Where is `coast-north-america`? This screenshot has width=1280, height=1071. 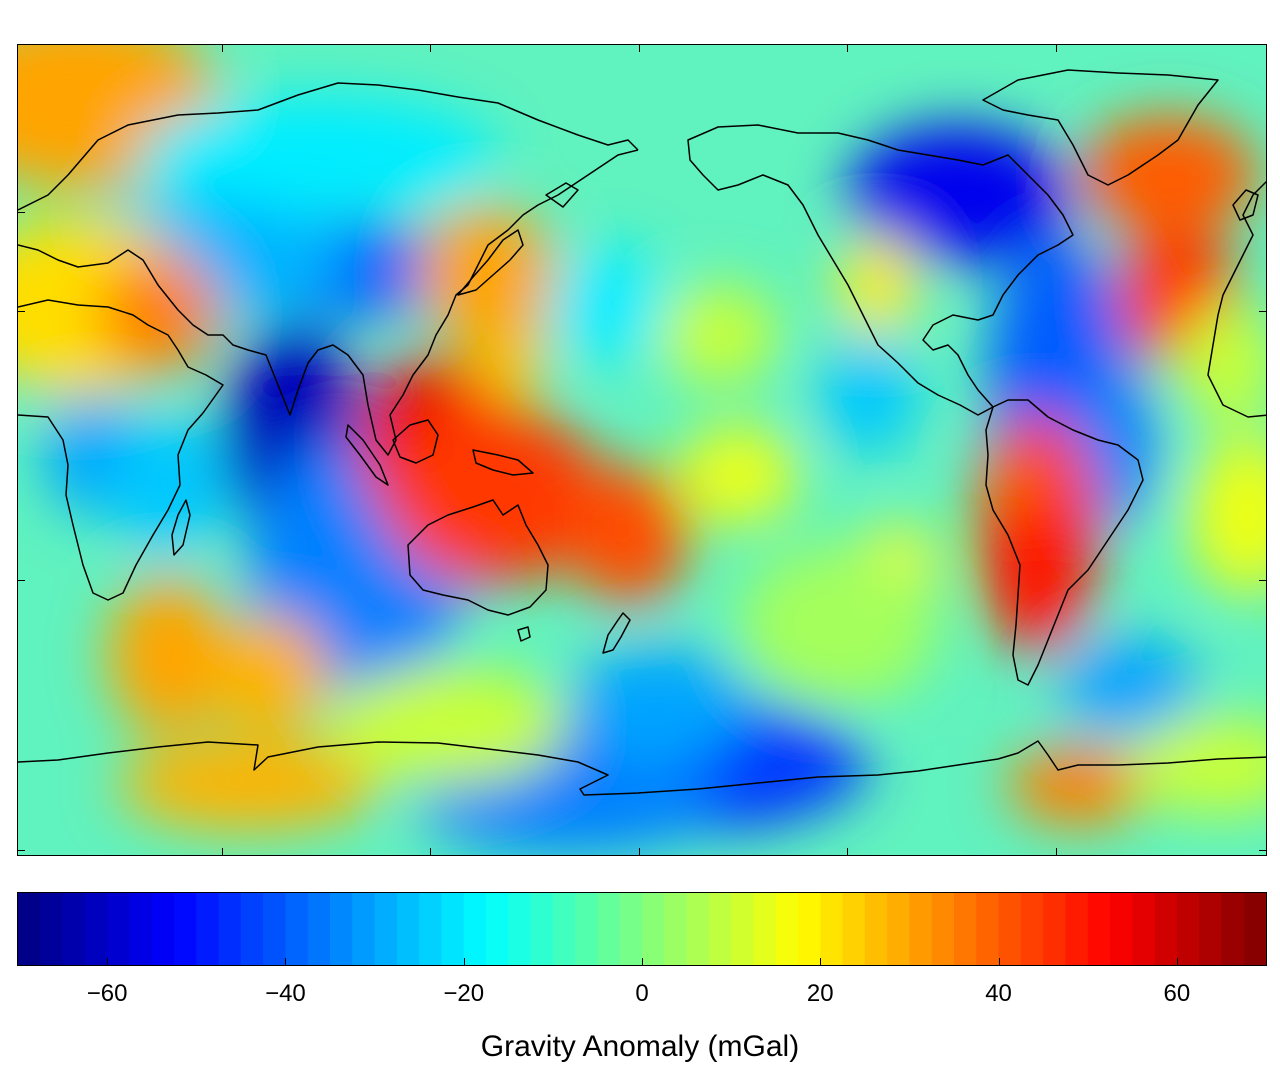
coast-north-america is located at coordinates (880, 270).